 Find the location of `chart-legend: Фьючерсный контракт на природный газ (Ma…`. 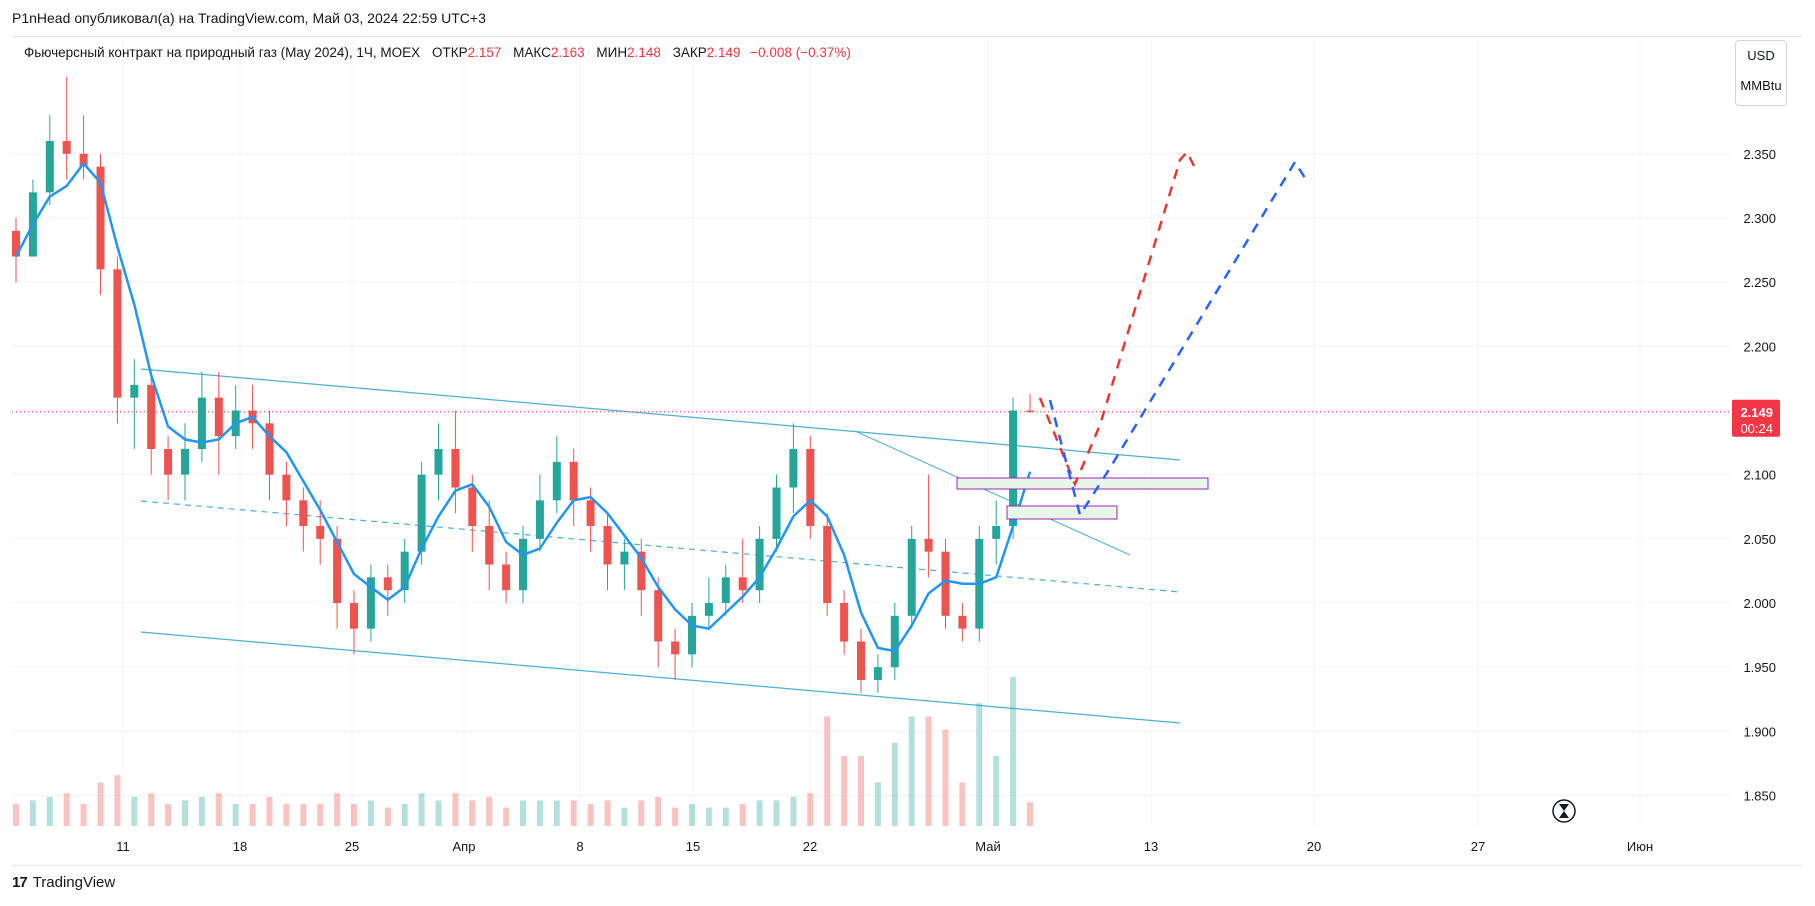

chart-legend: Фьючерсный контракт на природный газ (Ma… is located at coordinates (437, 52).